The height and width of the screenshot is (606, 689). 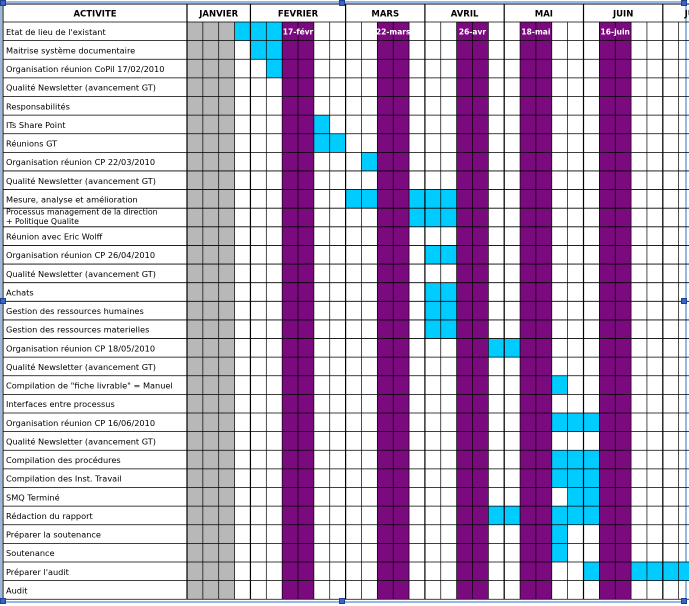 What do you see at coordinates (544, 15) in the screenshot?
I see `month-header-5: MAI` at bounding box center [544, 15].